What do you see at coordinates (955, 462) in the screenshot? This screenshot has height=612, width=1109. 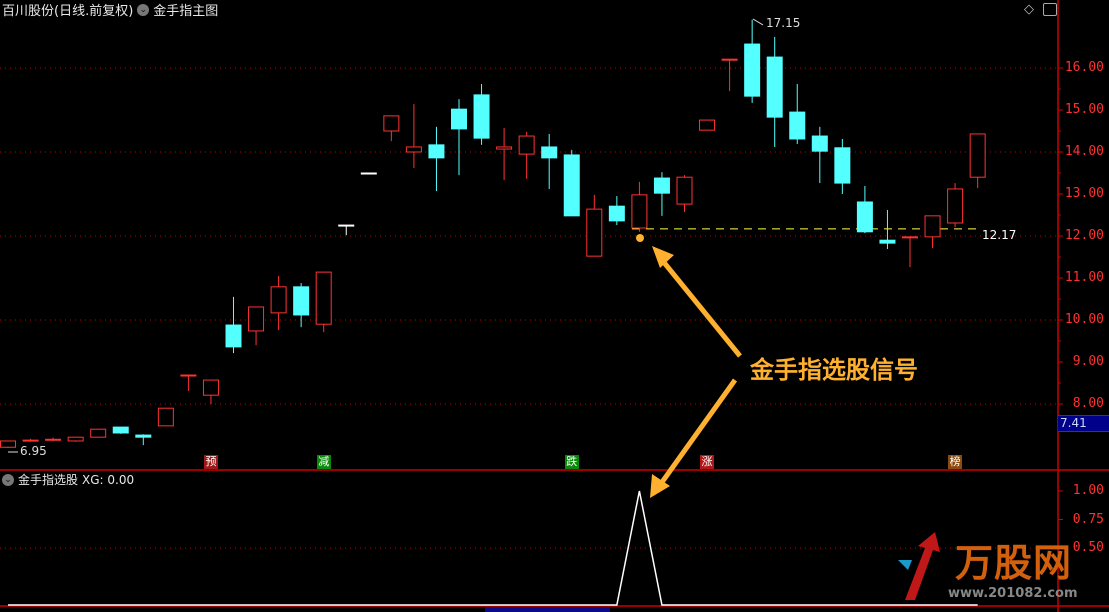 I see `signal-tag: 榜` at bounding box center [955, 462].